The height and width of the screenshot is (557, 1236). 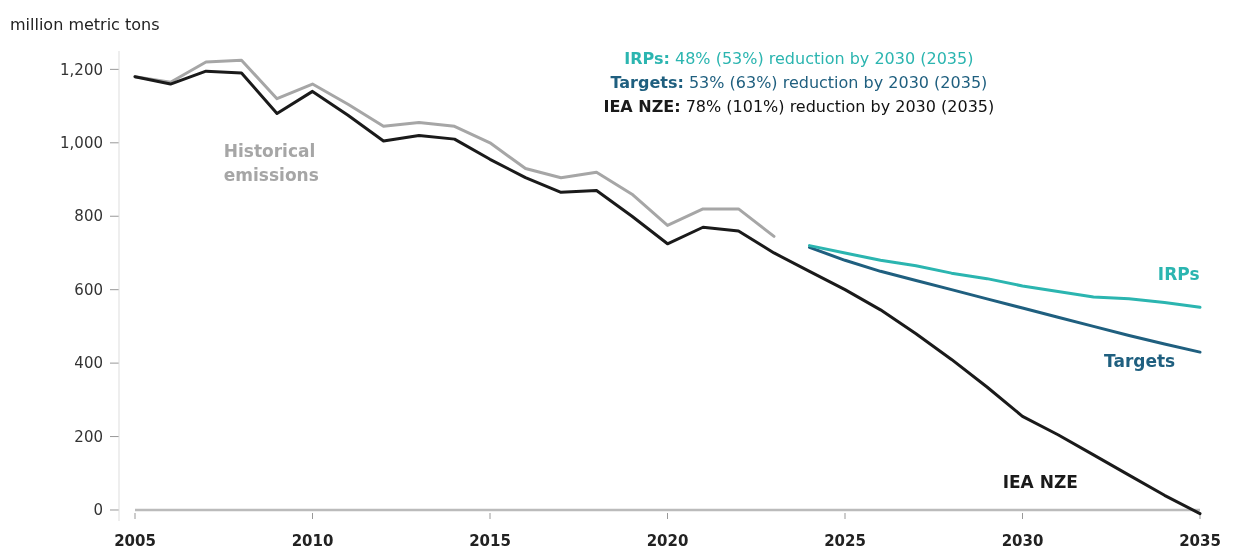 What do you see at coordinates (312, 541) in the screenshot?
I see `x-tick-label: 2010` at bounding box center [312, 541].